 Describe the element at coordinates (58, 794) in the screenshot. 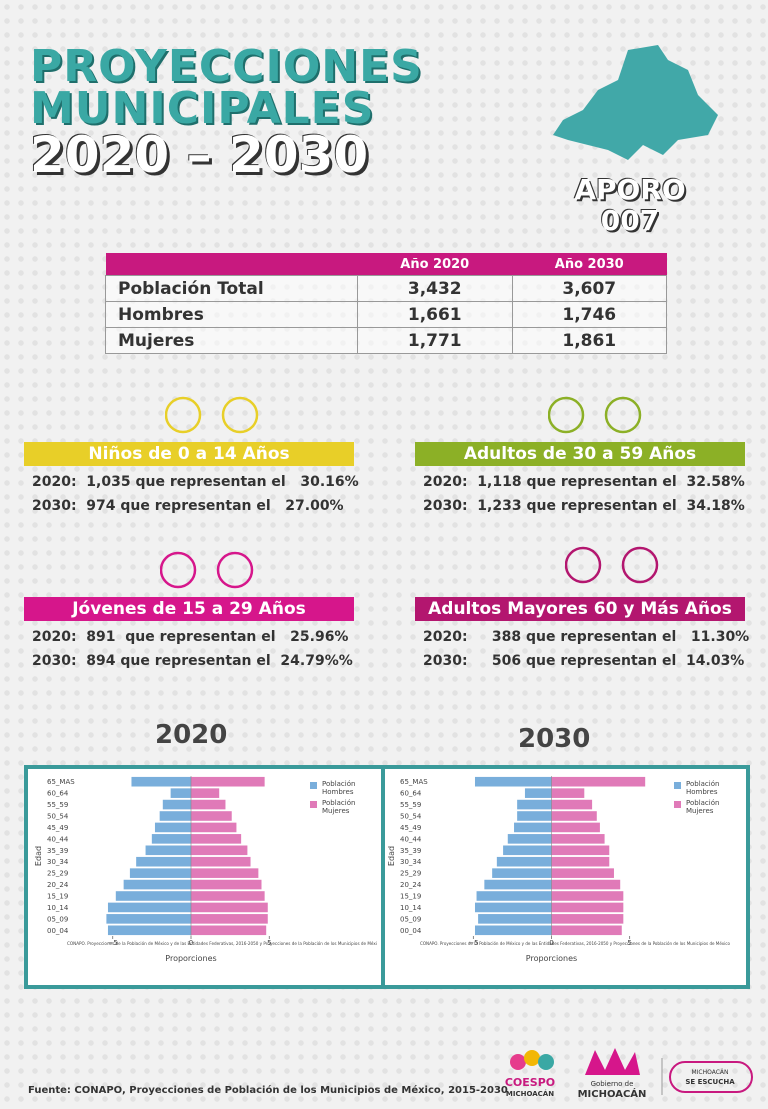

I see `y-tick-label: 60_64` at that location.